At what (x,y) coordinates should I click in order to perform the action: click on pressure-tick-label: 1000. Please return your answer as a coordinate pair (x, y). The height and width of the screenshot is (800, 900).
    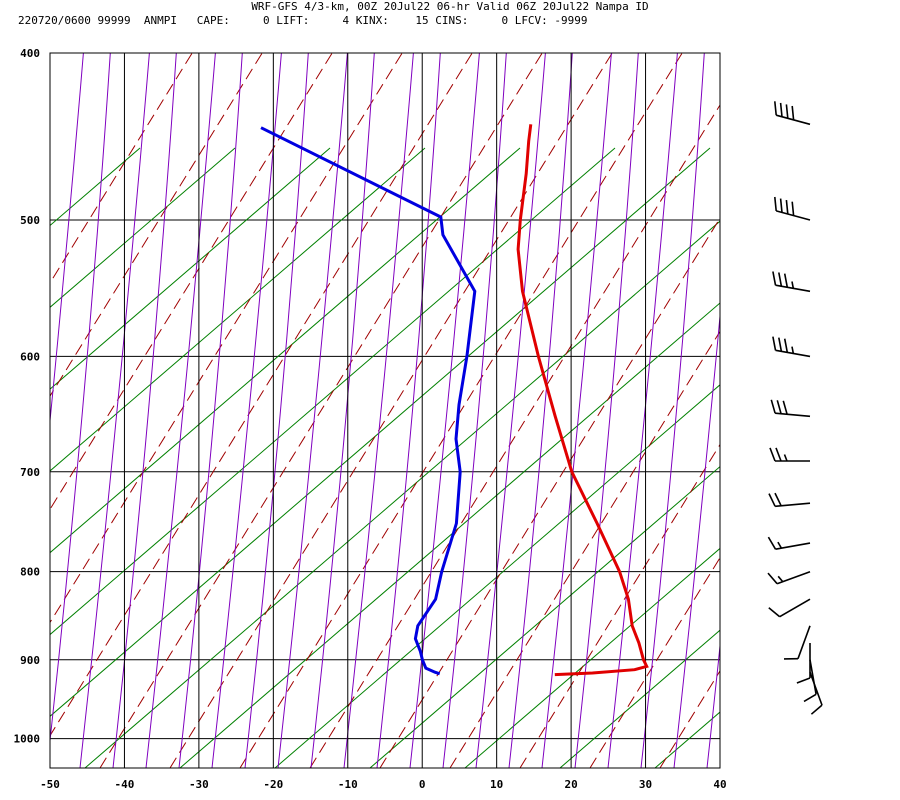
    Looking at the image, I should click on (27, 739).